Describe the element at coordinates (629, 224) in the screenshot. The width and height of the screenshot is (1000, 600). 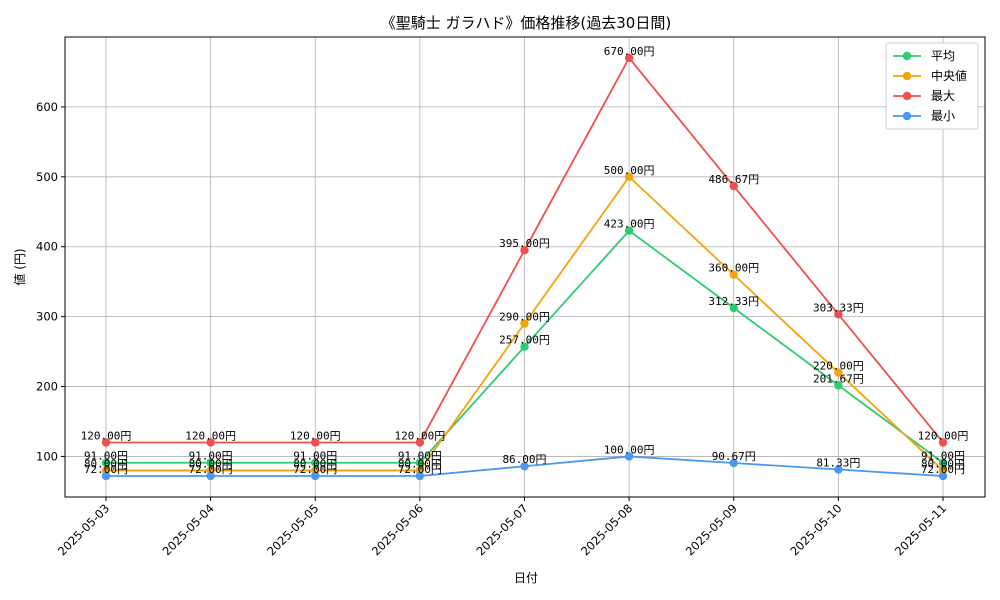
I see `data-label: 423.00円` at that location.